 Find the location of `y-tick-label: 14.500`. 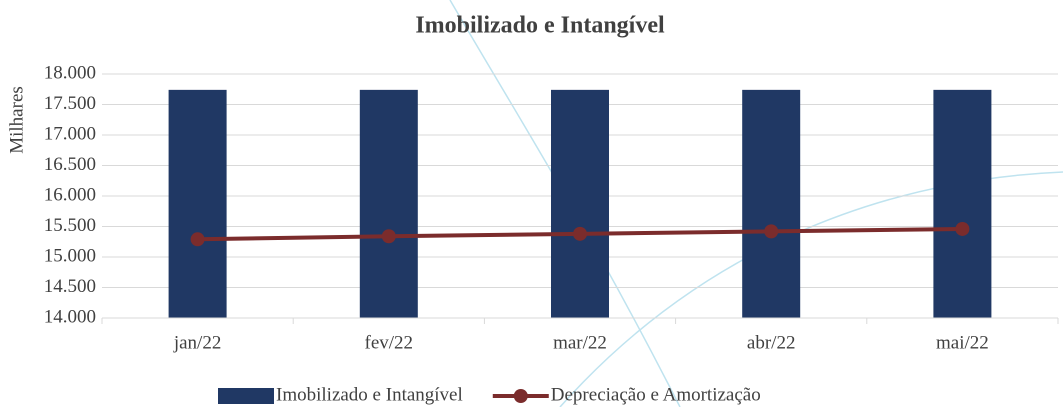

y-tick-label: 14.500 is located at coordinates (70, 286).